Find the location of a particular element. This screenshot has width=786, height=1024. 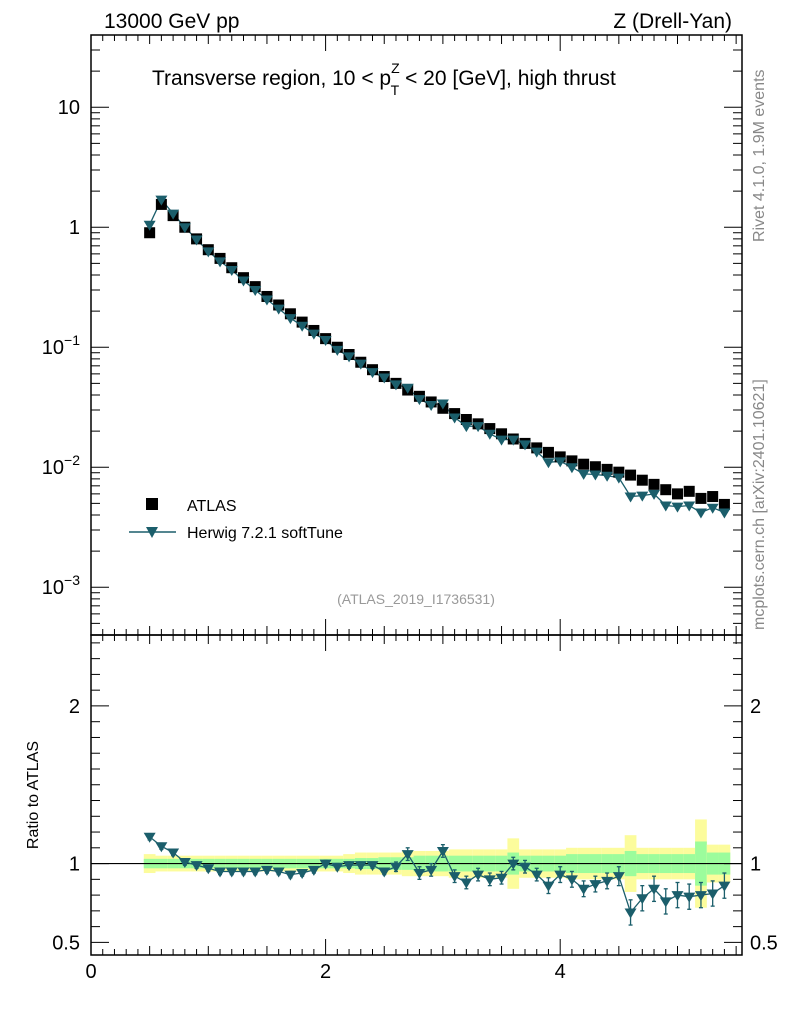

header-left: 13000 GeV pp is located at coordinates (171, 21).